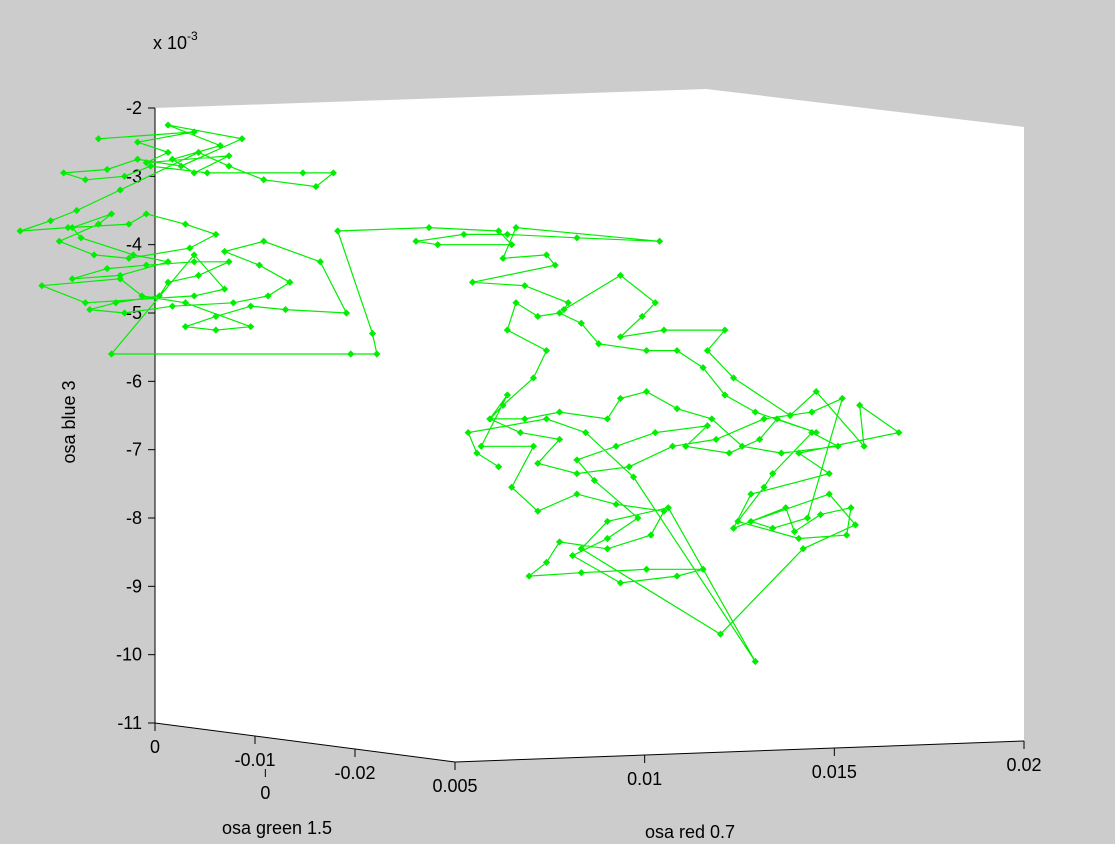 The image size is (1115, 844). Describe the element at coordinates (454, 786) in the screenshot. I see `x-tick-label: 0.005` at that location.